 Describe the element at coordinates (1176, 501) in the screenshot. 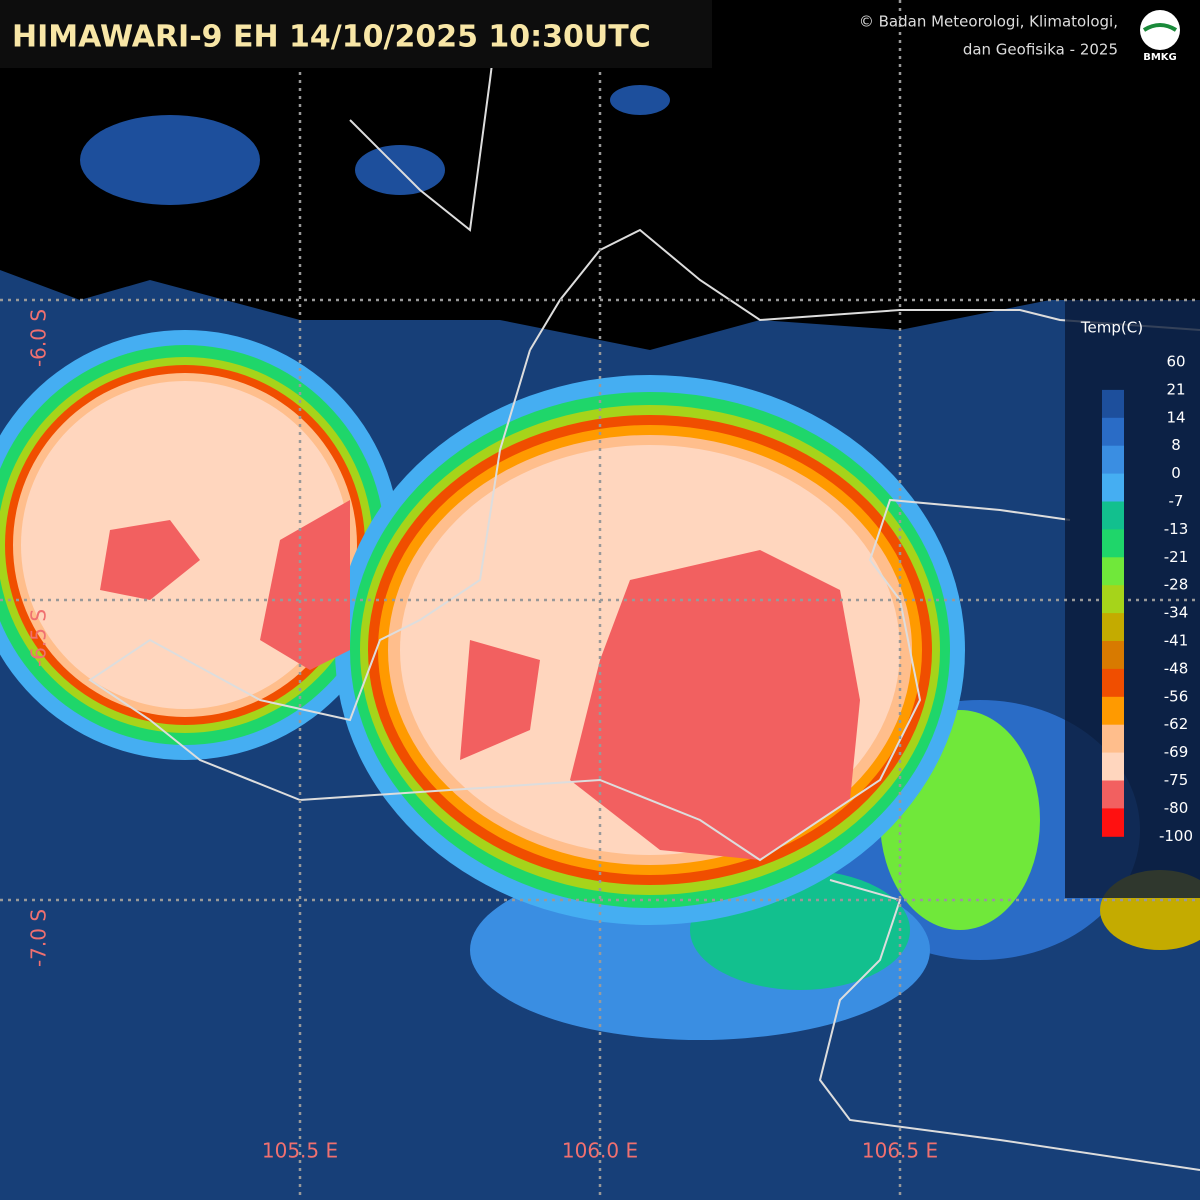

I see `legend-label: -7` at that location.